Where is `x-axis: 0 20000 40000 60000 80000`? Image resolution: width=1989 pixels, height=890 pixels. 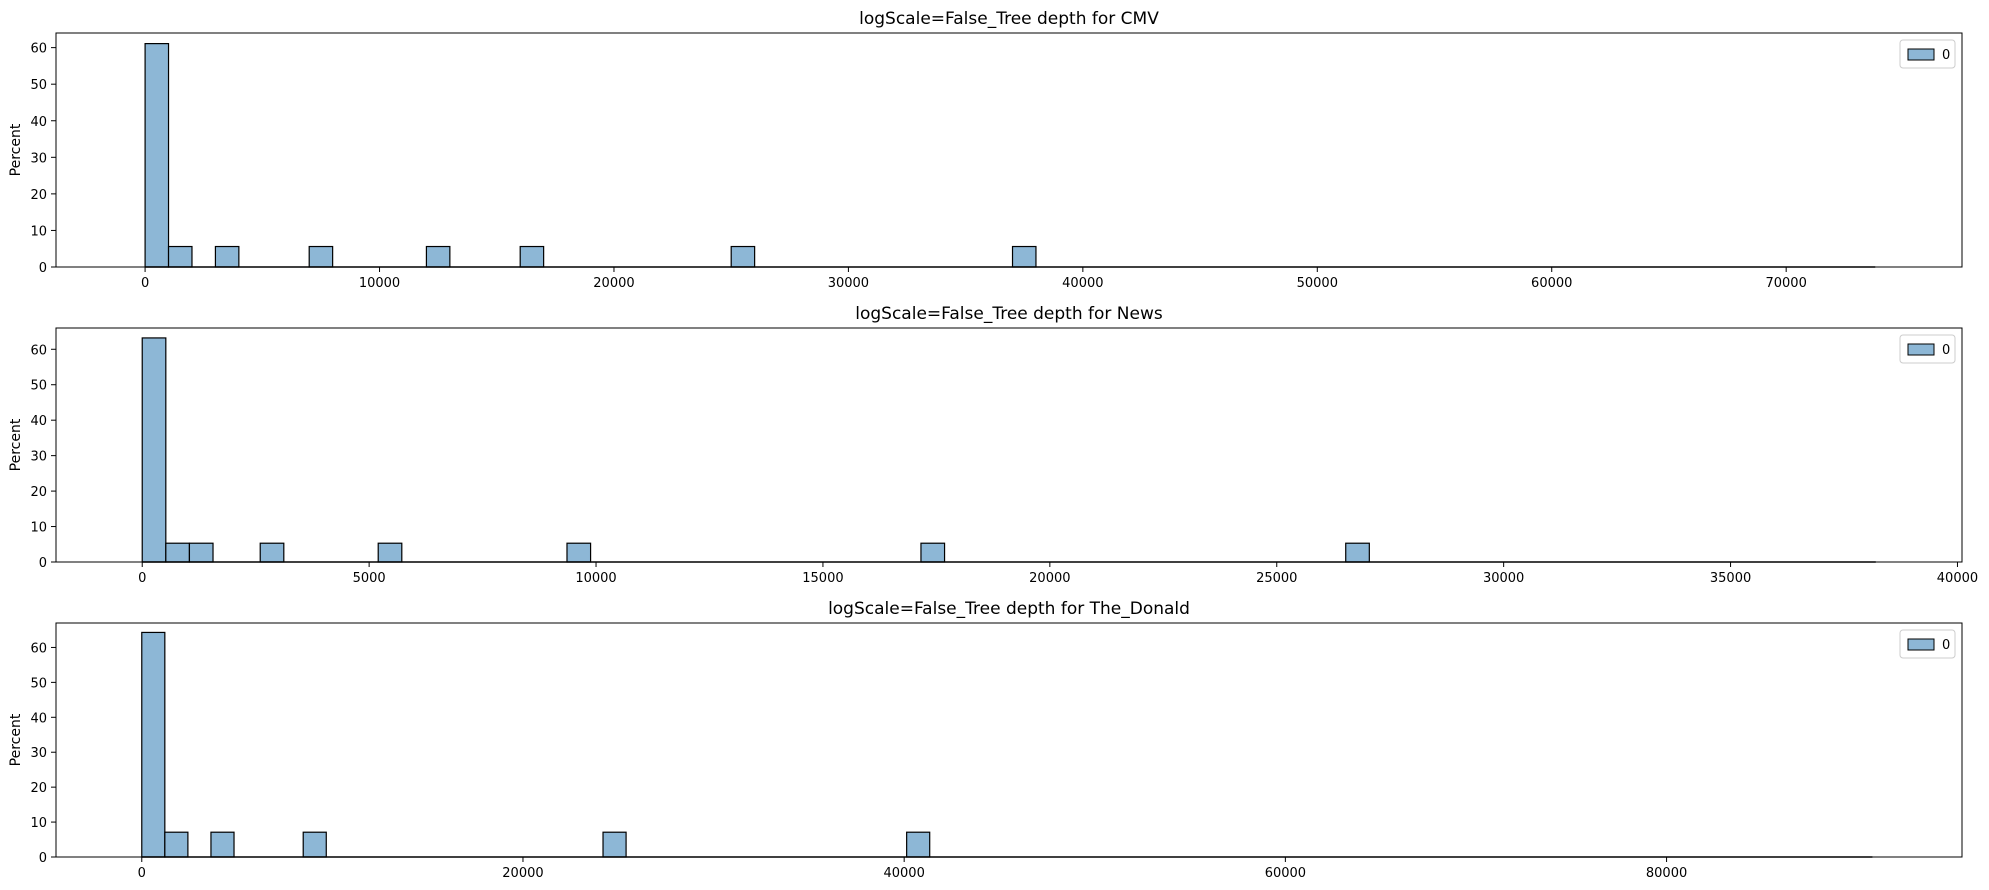
x-axis: 0 20000 40000 60000 80000 is located at coordinates (912, 869).